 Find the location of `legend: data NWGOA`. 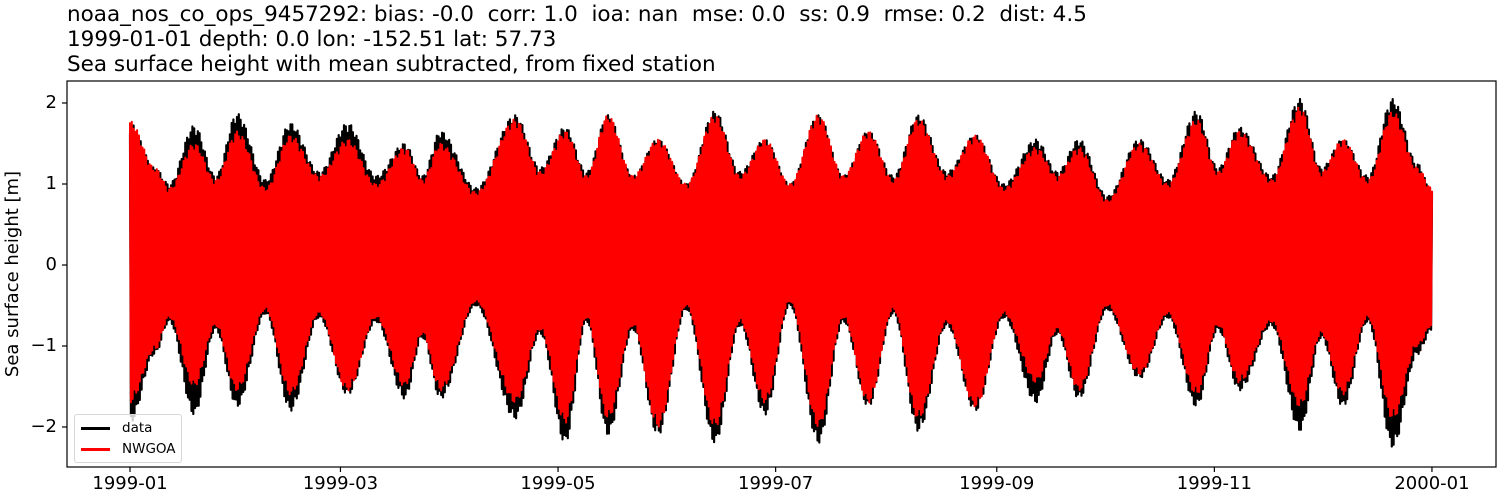

legend: data NWGOA is located at coordinates (128, 438).